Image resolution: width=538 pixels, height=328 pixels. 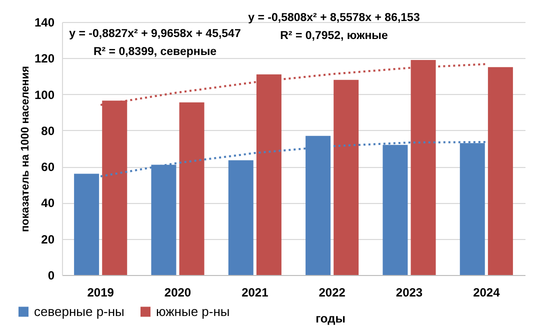 What do you see at coordinates (255, 293) in the screenshot?
I see `x-tick-label: 2021` at bounding box center [255, 293].